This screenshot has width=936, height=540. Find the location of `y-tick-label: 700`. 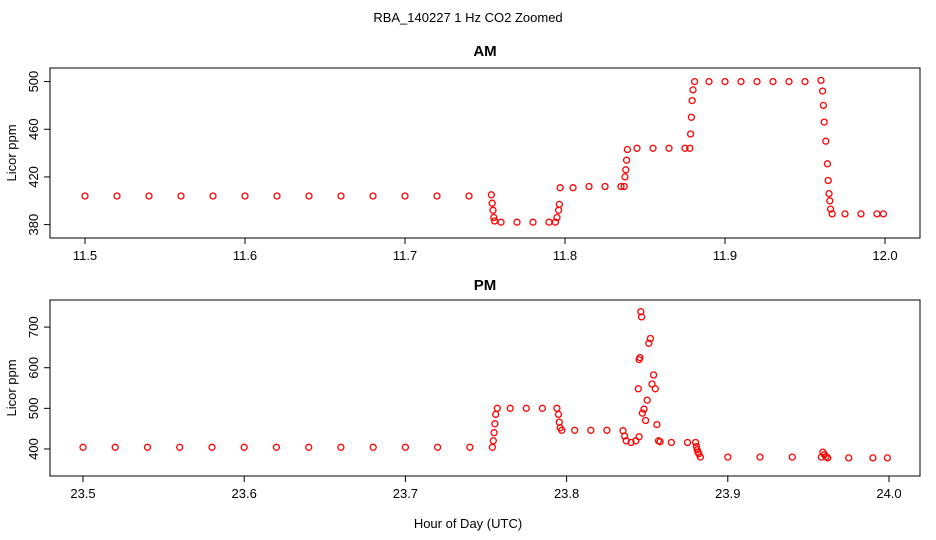

y-tick-label: 700 is located at coordinates (33, 327).